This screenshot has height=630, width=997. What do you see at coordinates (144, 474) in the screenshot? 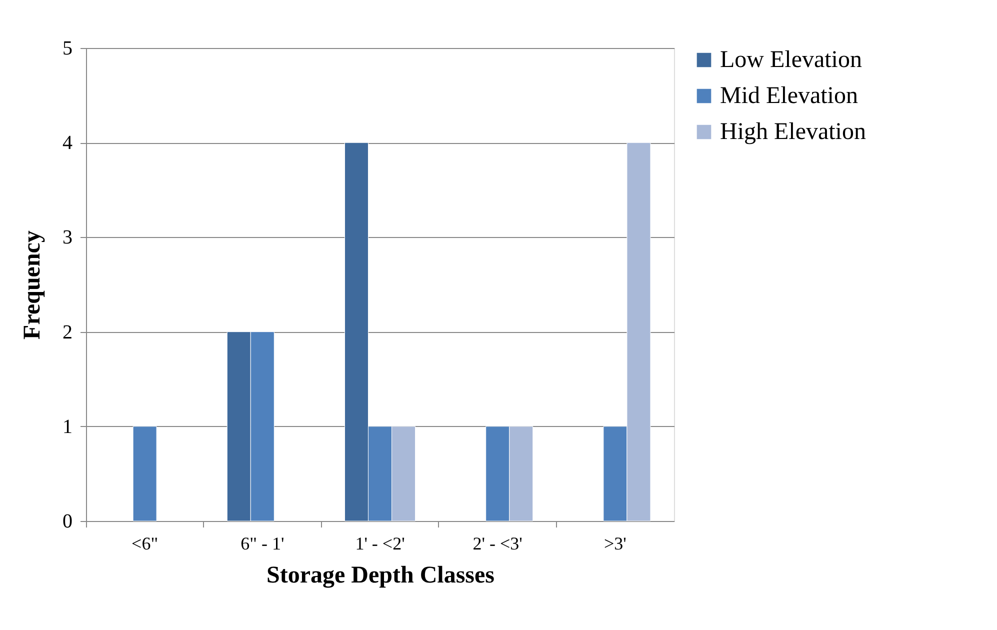
I see `bar` at bounding box center [144, 474].